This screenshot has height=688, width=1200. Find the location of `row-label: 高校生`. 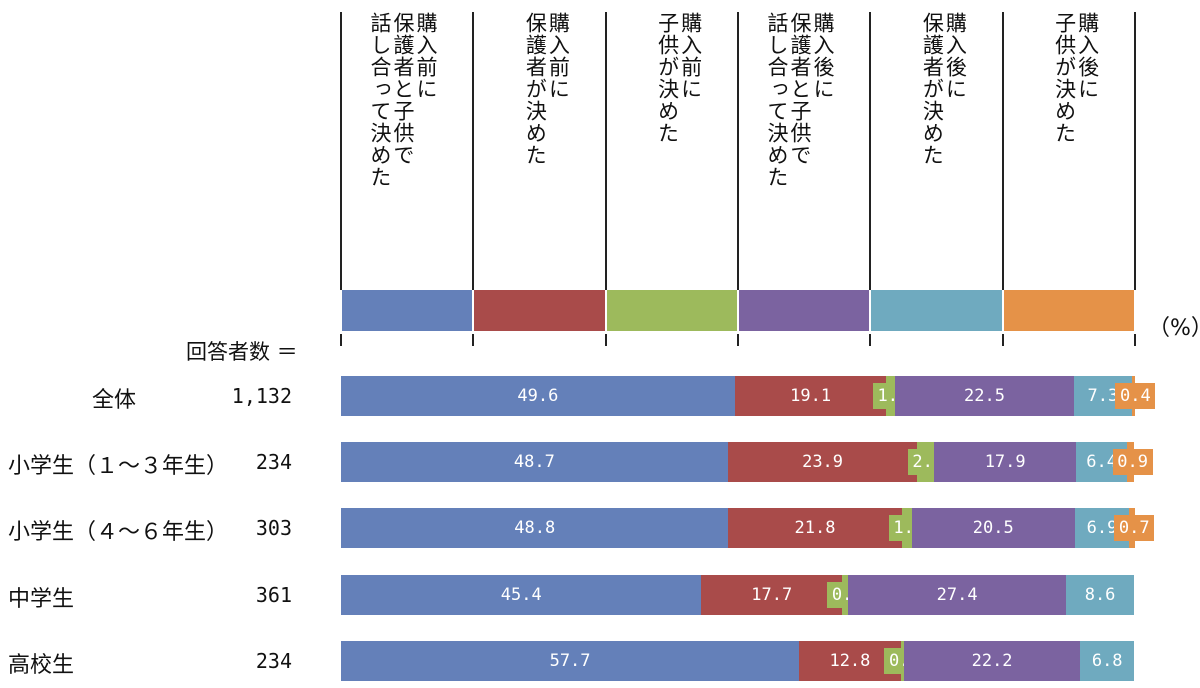

row-label: 高校生 is located at coordinates (41, 665).